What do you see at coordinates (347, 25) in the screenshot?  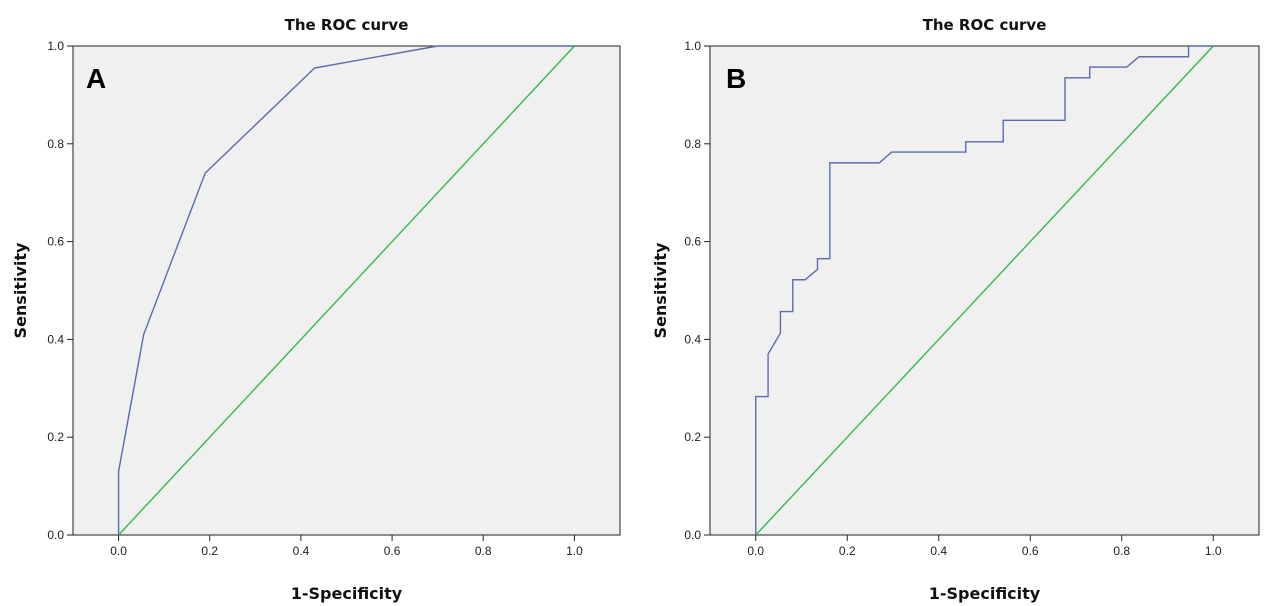 I see `chart-a-title: The ROC curve` at bounding box center [347, 25].